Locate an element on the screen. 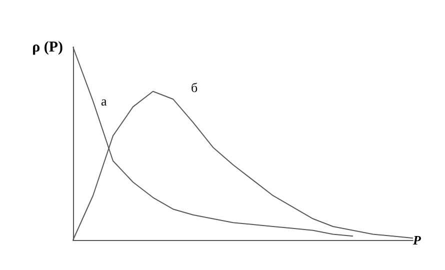  series-label: б is located at coordinates (194, 88).